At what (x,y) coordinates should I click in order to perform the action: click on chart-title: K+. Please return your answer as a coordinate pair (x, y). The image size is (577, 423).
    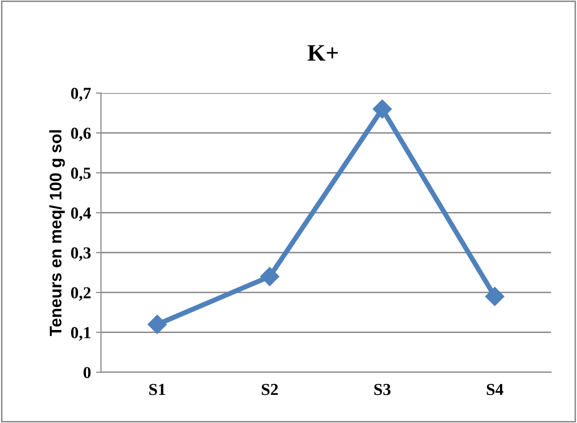
    Looking at the image, I should click on (323, 53).